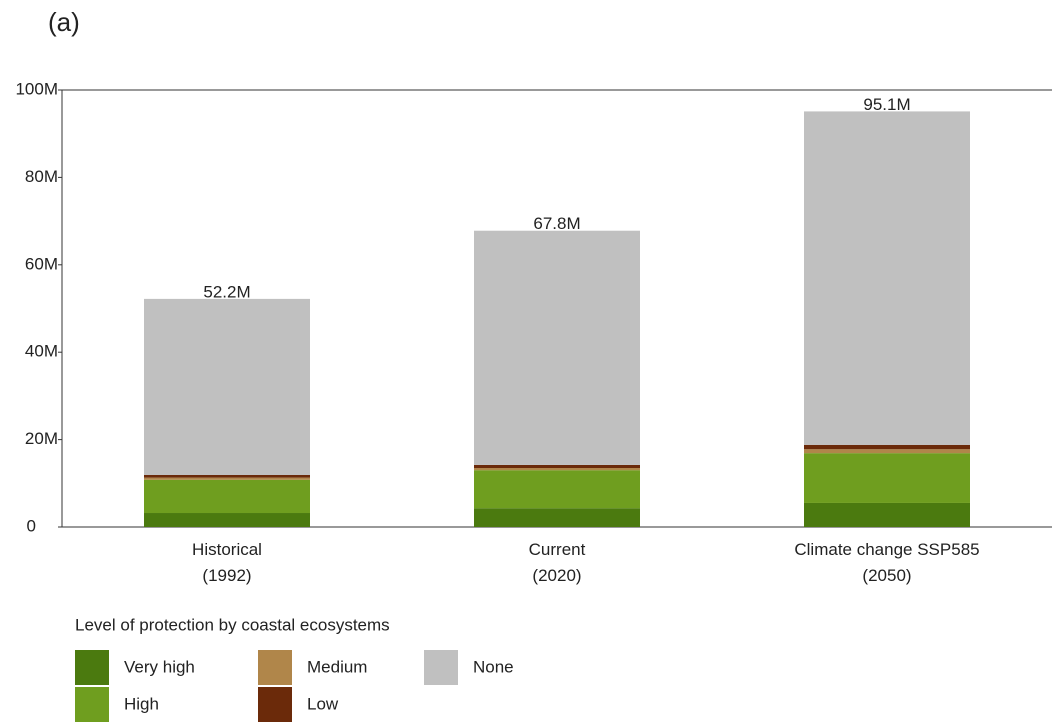 This screenshot has height=722, width=1052. I want to click on y-tick-label: 60M, so click(41, 263).